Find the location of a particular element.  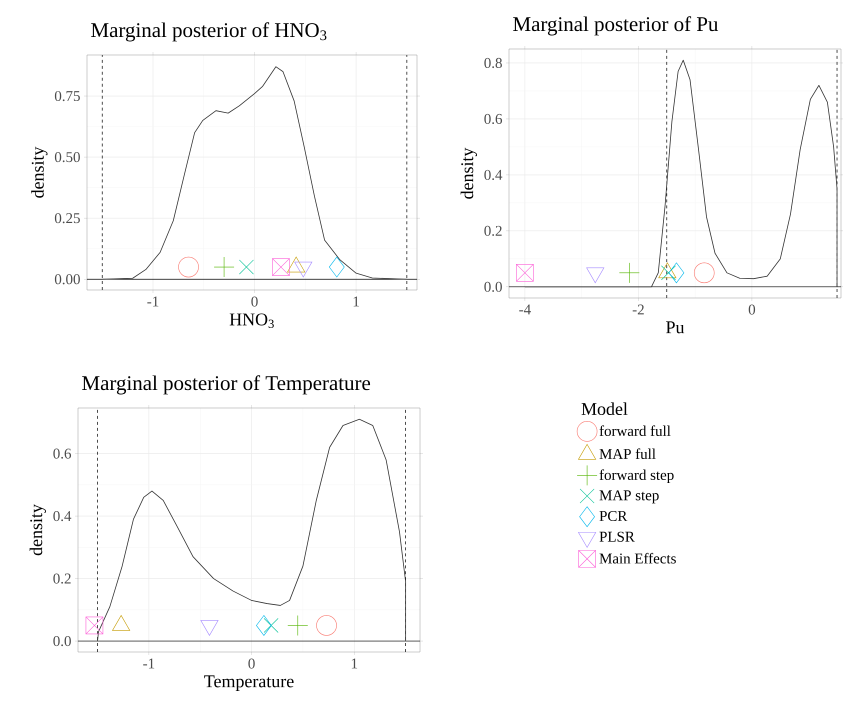

legend-label: MAP full is located at coordinates (628, 454).